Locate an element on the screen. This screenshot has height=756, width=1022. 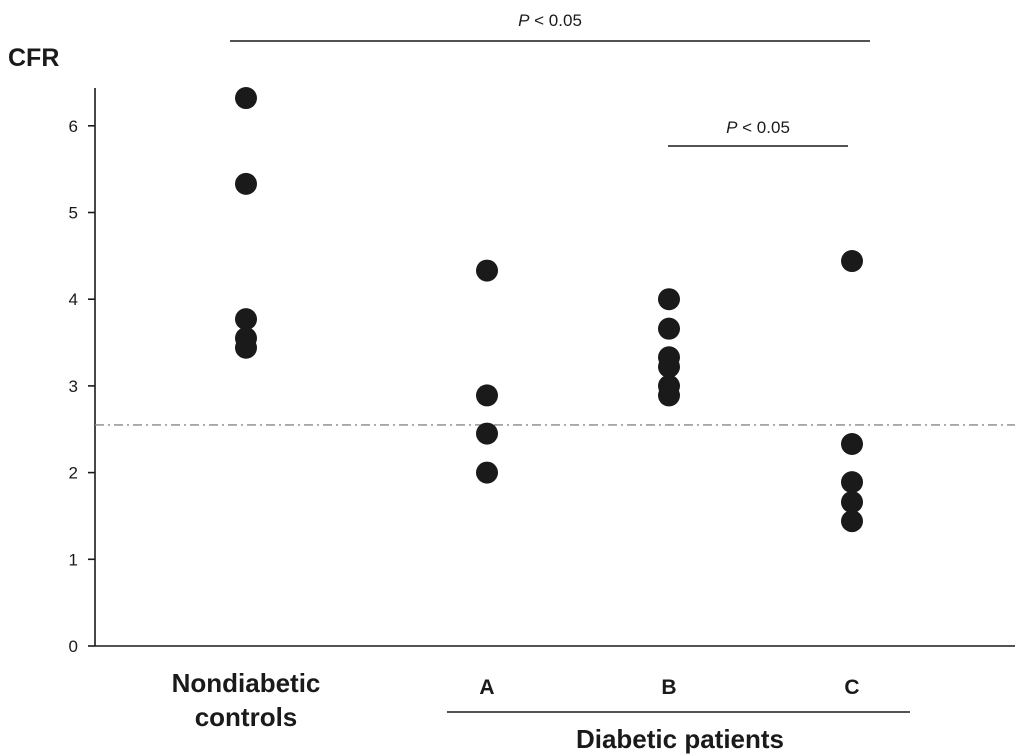
x-category-label-nondiabetic-controls: controls is located at coordinates (246, 717).